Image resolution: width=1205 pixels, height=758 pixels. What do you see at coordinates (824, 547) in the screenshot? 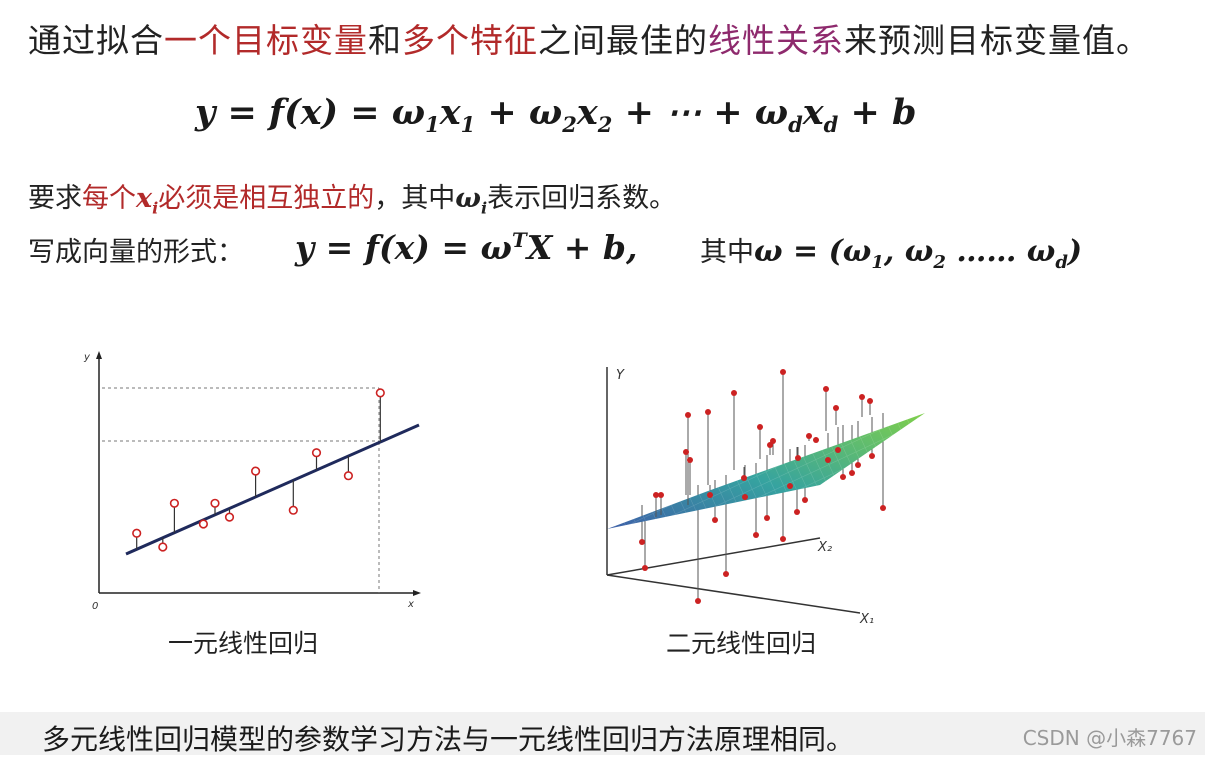
I see `x2-axis-label: X₂` at bounding box center [824, 547].